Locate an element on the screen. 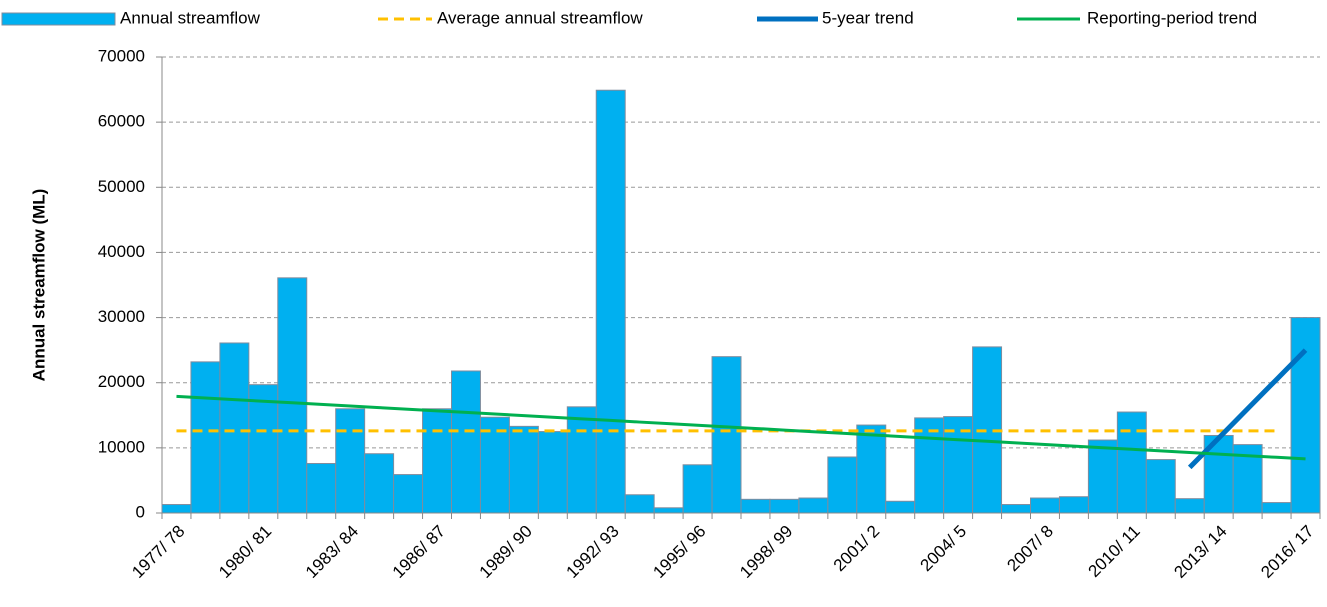 The width and height of the screenshot is (1327, 607). y-tick-label: 10000 is located at coordinates (121, 446).